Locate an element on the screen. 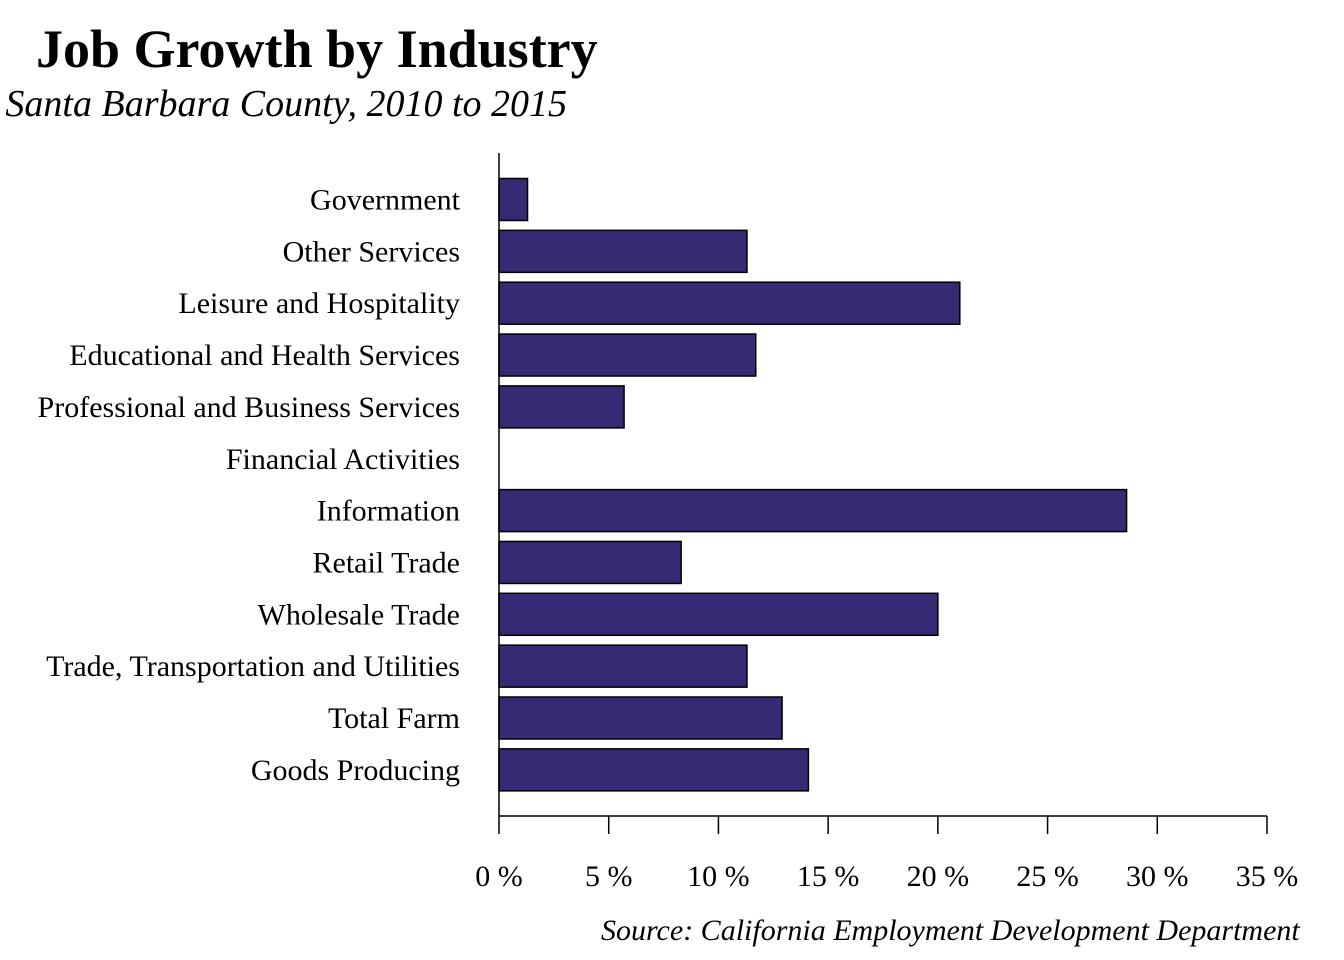 This screenshot has width=1344, height=960. category-label: Professional and Business Services is located at coordinates (249, 407).